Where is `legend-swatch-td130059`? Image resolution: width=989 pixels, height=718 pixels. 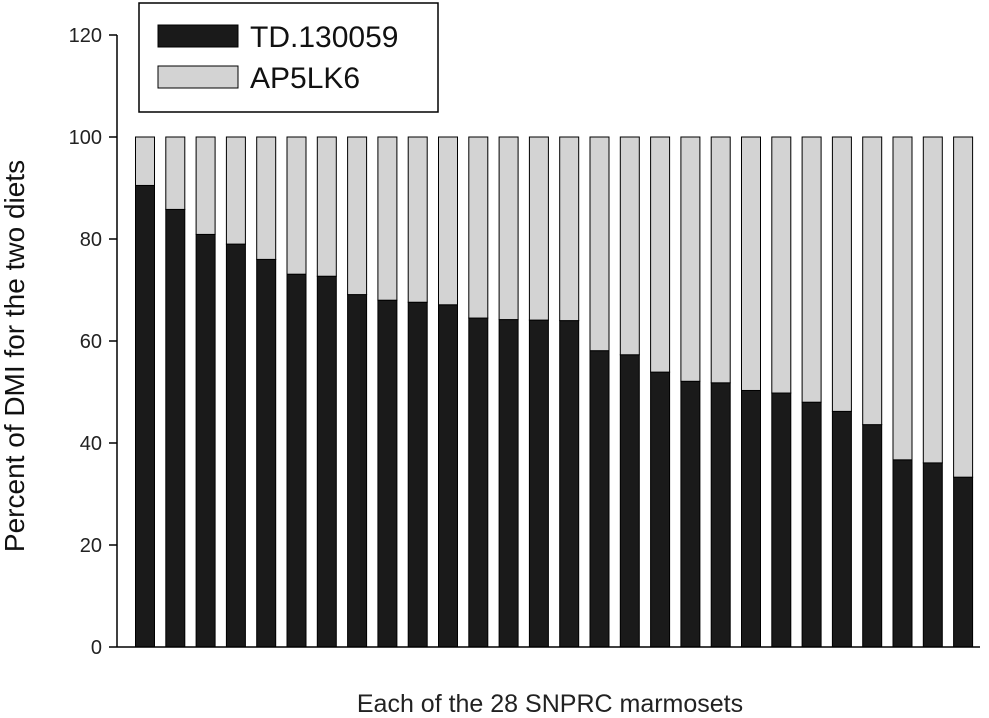 legend-swatch-td130059 is located at coordinates (198, 36).